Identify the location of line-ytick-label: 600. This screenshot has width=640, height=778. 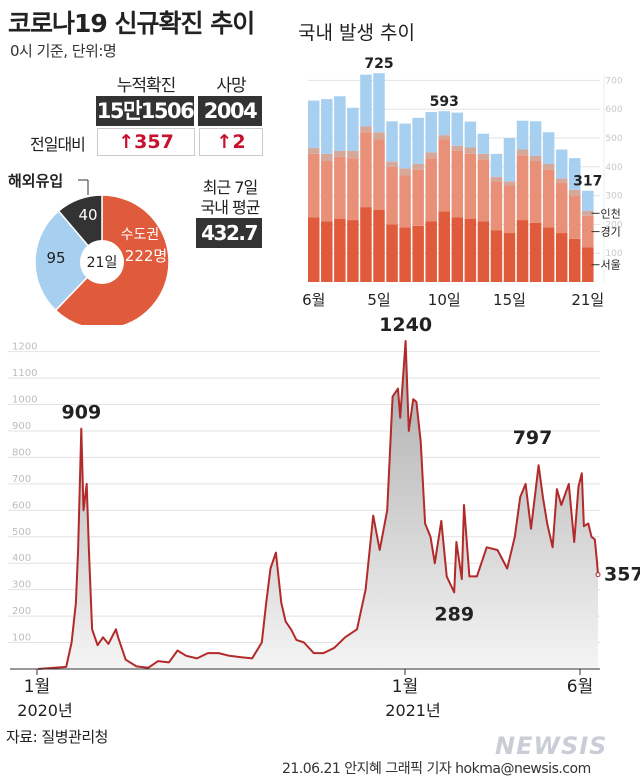
(21, 505).